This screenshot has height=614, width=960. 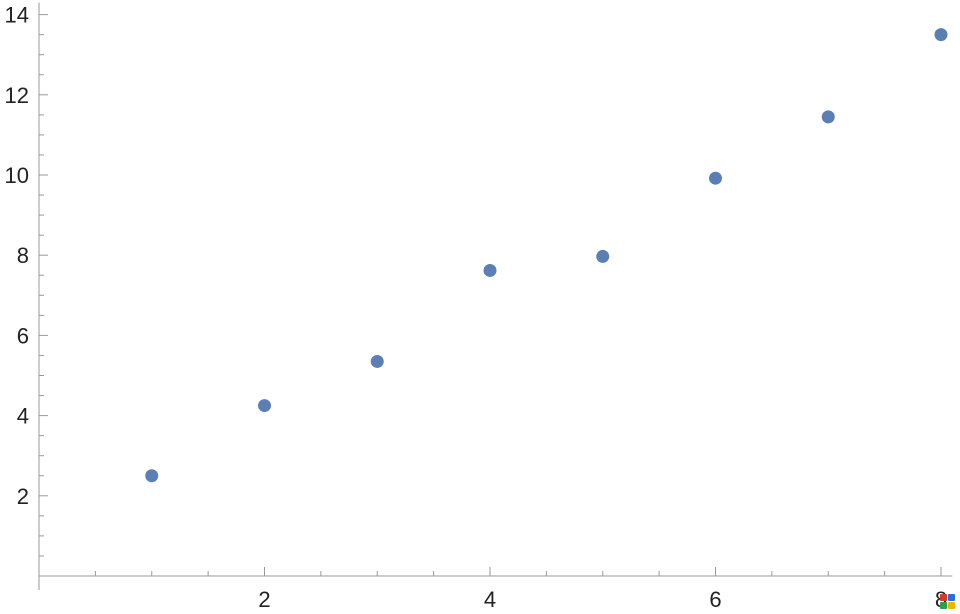 What do you see at coordinates (264, 599) in the screenshot?
I see `x-tick-label: 2` at bounding box center [264, 599].